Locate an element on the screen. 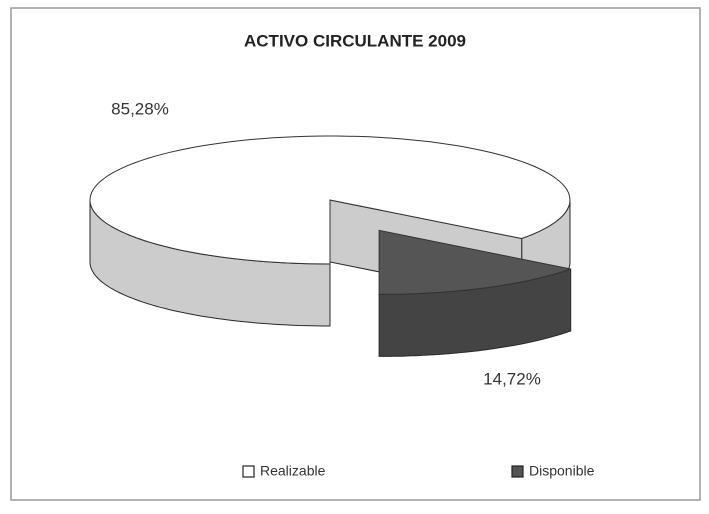 The height and width of the screenshot is (514, 709). chart-title: ACTIVO CIRCULANTE 2009 is located at coordinates (355, 40).